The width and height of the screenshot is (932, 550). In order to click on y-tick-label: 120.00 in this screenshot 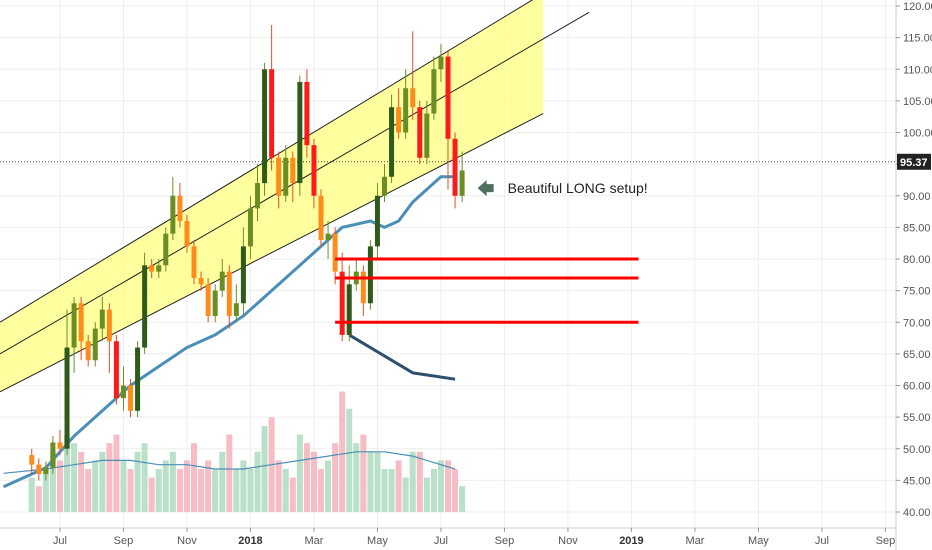, I will do `click(917, 7)`.